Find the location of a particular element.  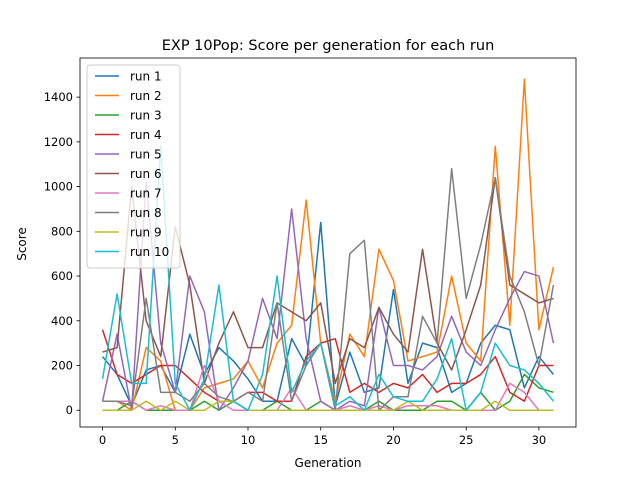

x-tick-label: 30 is located at coordinates (539, 440).